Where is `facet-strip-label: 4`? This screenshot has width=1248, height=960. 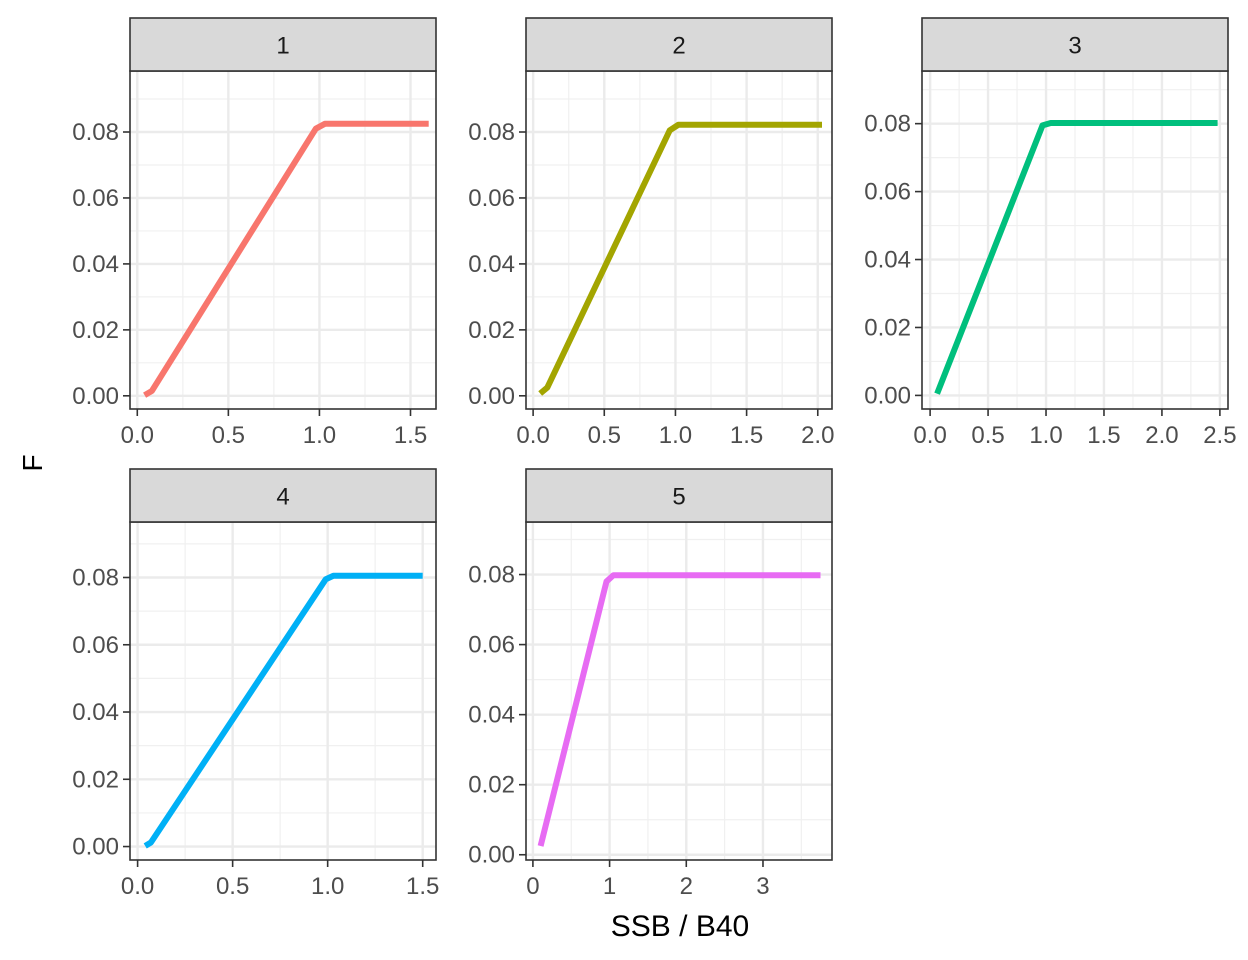
facet-strip-label: 4 is located at coordinates (282, 497).